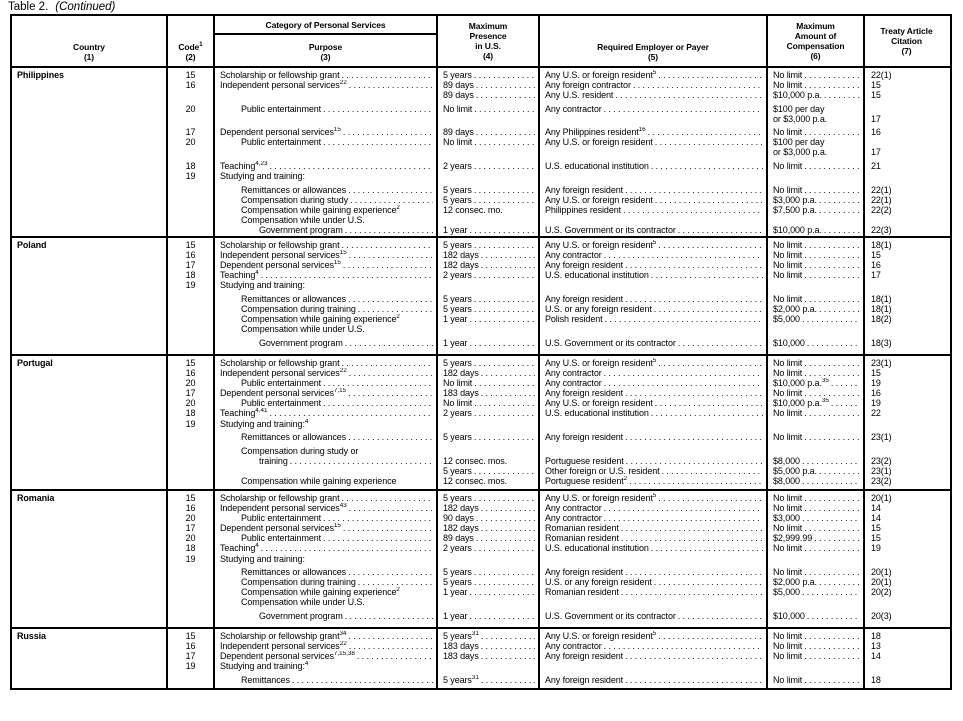 Image resolution: width=963 pixels, height=721 pixels. What do you see at coordinates (325, 166) in the screenshot?
I see `purpose-line: Teaching4,23` at bounding box center [325, 166].